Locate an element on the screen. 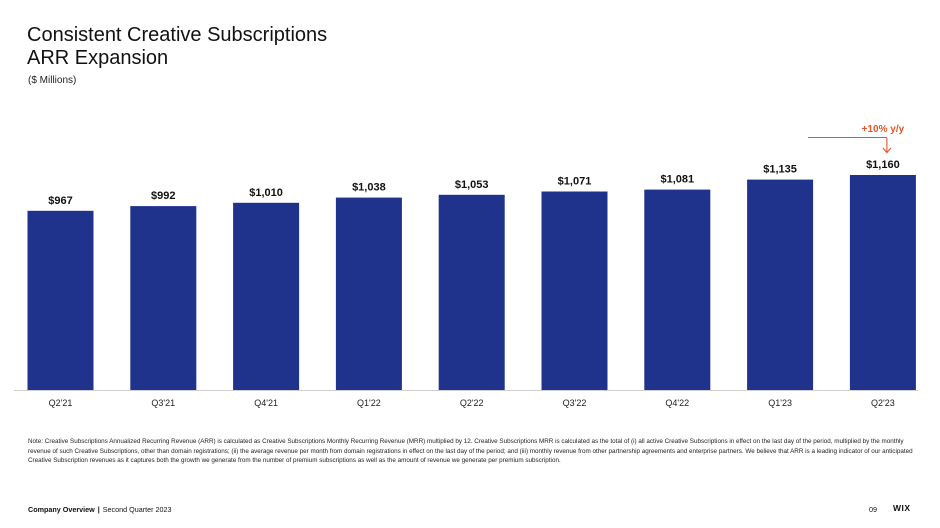 This screenshot has height=528, width=940. down-arrow-icon is located at coordinates (887, 146).